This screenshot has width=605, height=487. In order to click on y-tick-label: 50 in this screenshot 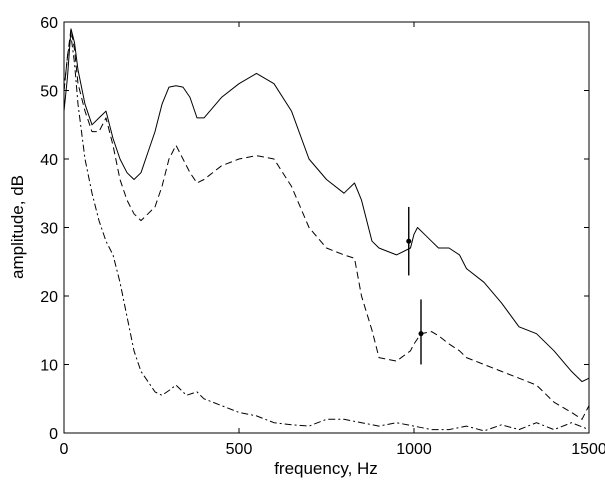, I will do `click(49, 92)`.